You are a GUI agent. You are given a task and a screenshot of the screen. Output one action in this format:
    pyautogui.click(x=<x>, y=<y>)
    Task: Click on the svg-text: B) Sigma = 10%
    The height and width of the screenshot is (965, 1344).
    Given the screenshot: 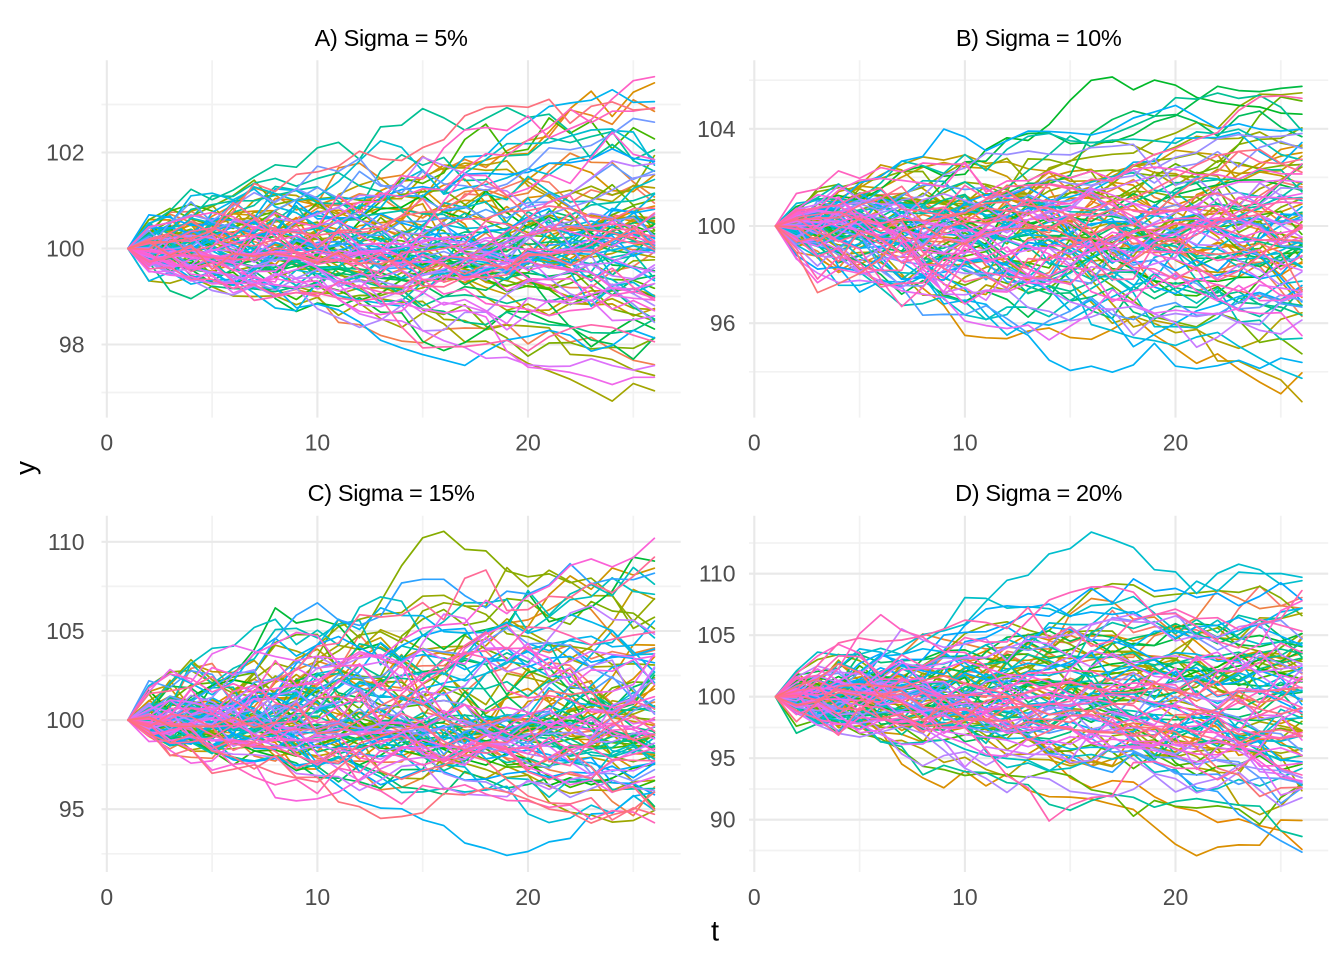 What is the action you would take?
    pyautogui.click(x=1039, y=38)
    